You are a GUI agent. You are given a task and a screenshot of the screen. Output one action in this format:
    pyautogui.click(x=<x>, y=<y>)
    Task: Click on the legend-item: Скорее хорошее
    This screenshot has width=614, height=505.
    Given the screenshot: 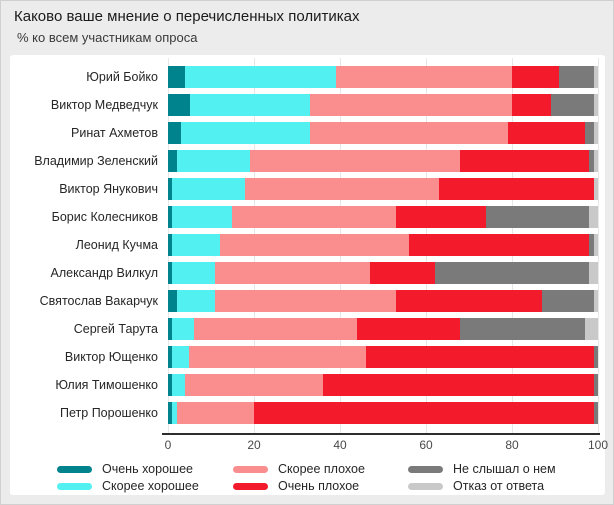 What is the action you would take?
    pyautogui.click(x=128, y=486)
    